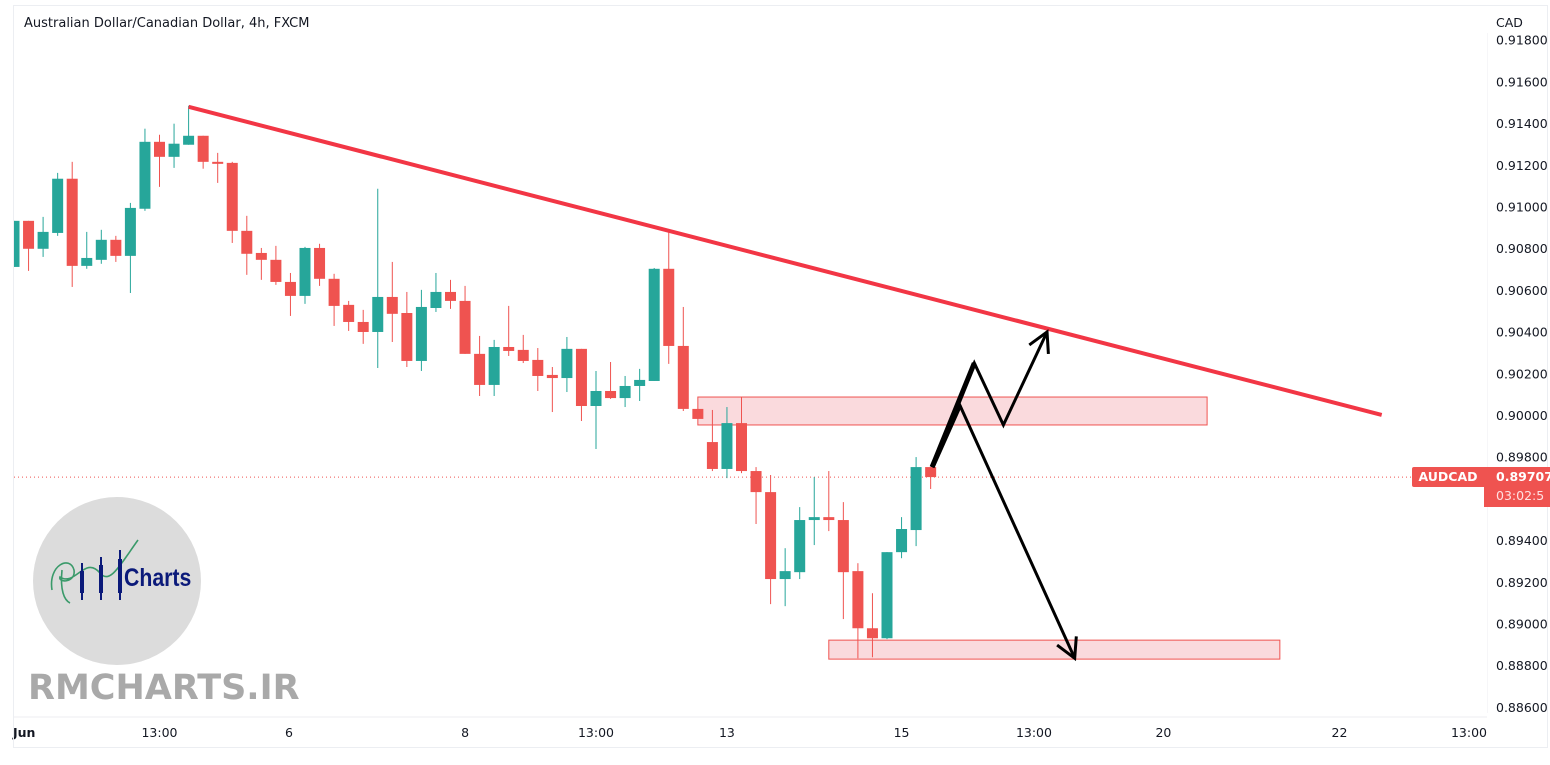 This screenshot has width=1550, height=765. Describe the element at coordinates (289, 732) in the screenshot. I see `time-tick-label: 6` at that location.